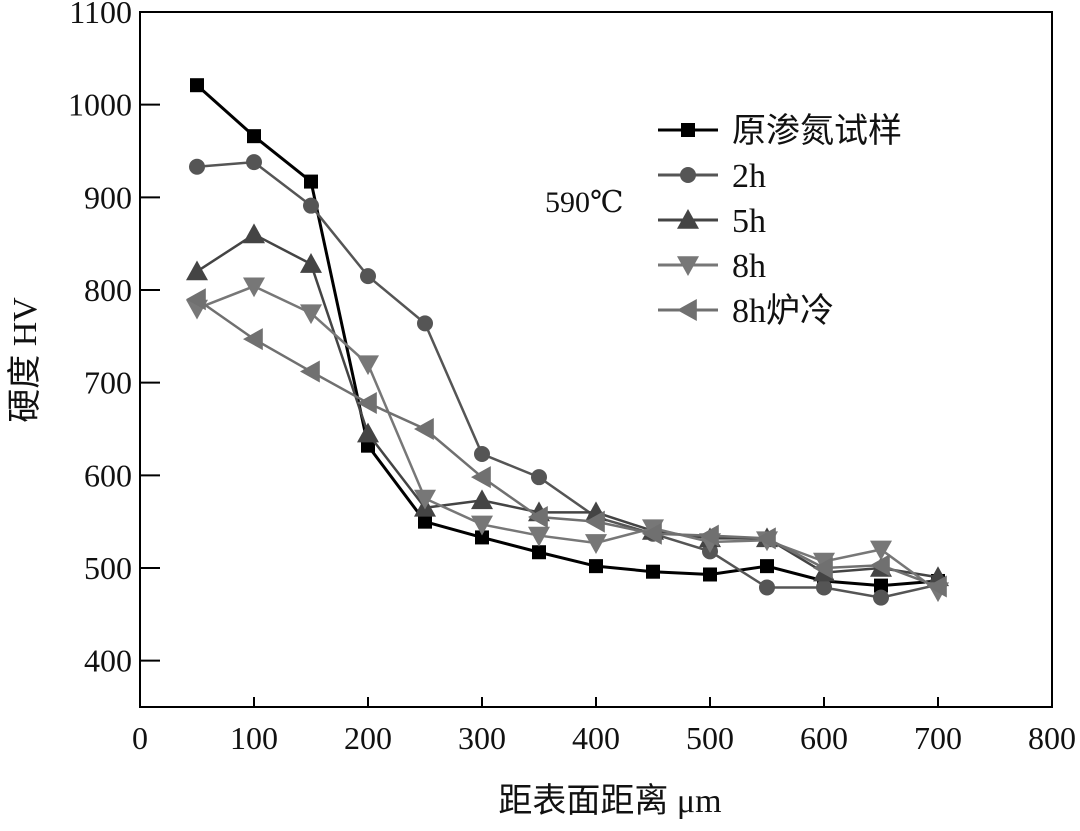 The width and height of the screenshot is (1080, 831). I want to click on x-tick-label: 400, so click(596, 738).